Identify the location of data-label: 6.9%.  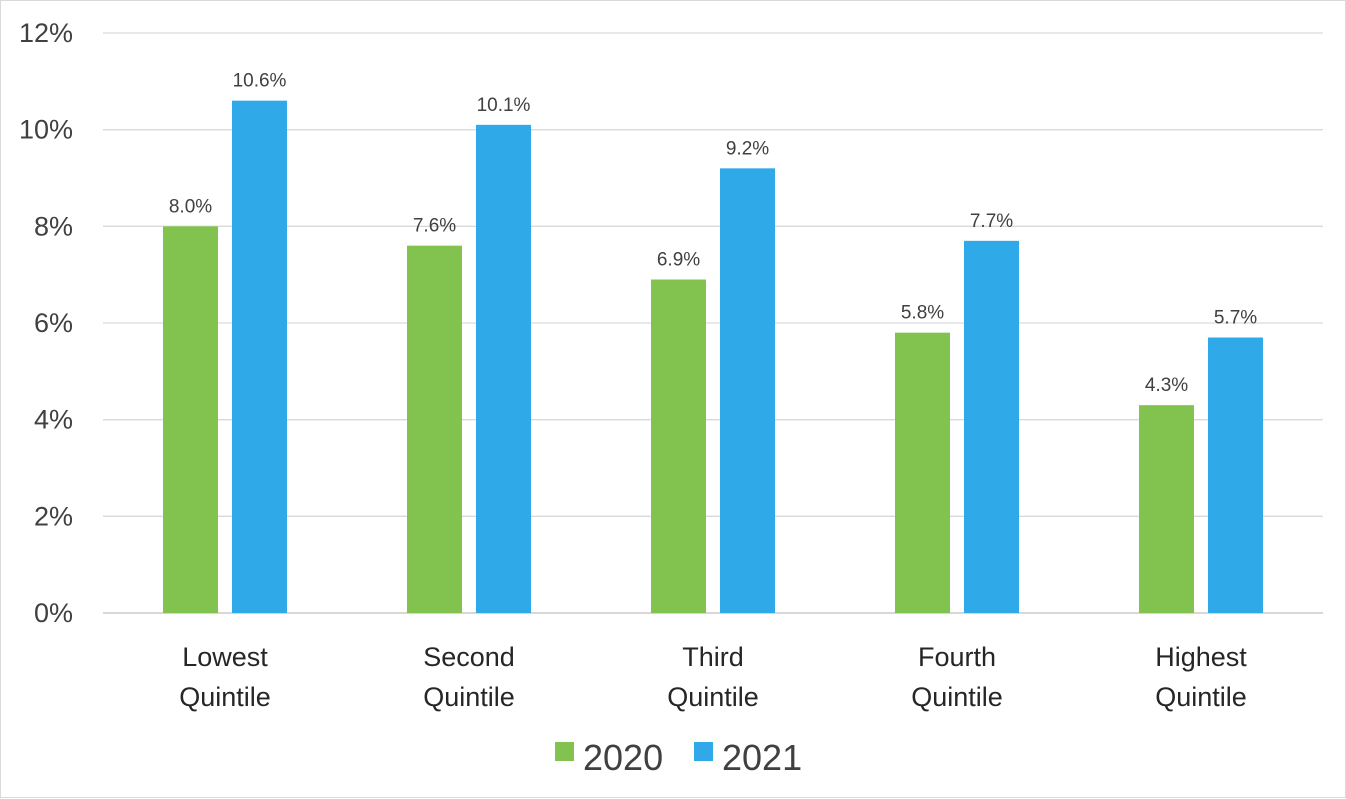
(678, 260).